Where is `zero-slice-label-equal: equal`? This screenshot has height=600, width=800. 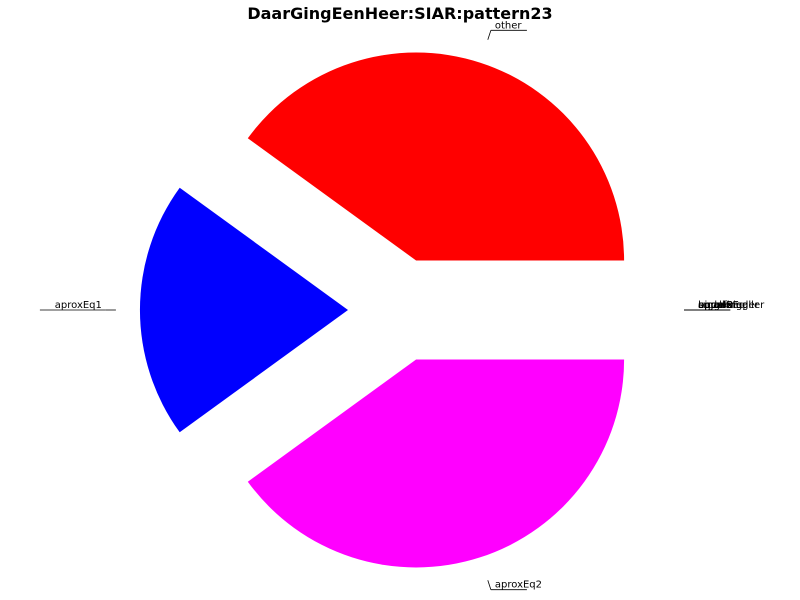 zero-slice-label-equal: equal is located at coordinates (712, 305).